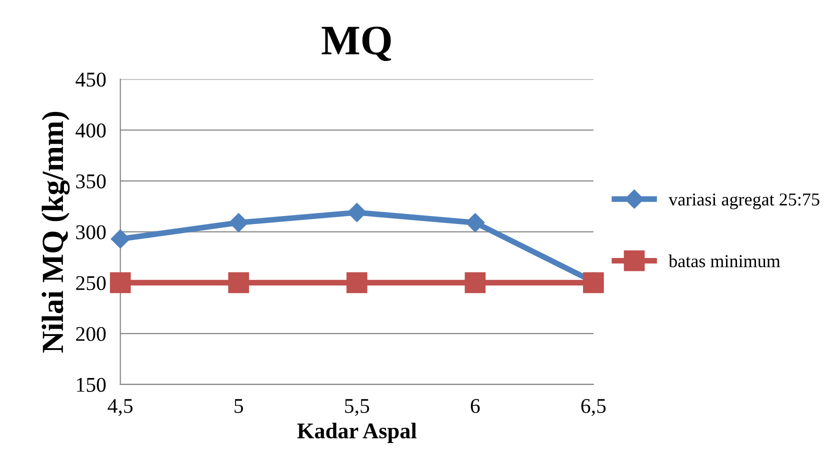  Describe the element at coordinates (120, 407) in the screenshot. I see `x-tick-label: 4,5` at that location.